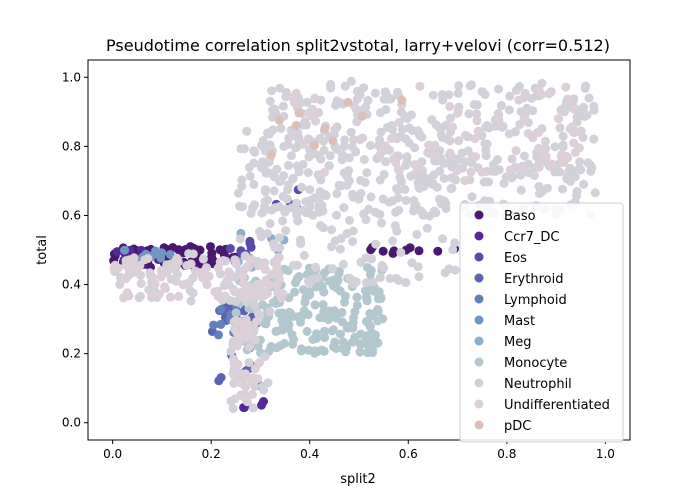 The image size is (700, 504). Describe the element at coordinates (117, 252) in the screenshot. I see `point-ccr7-dc` at that location.